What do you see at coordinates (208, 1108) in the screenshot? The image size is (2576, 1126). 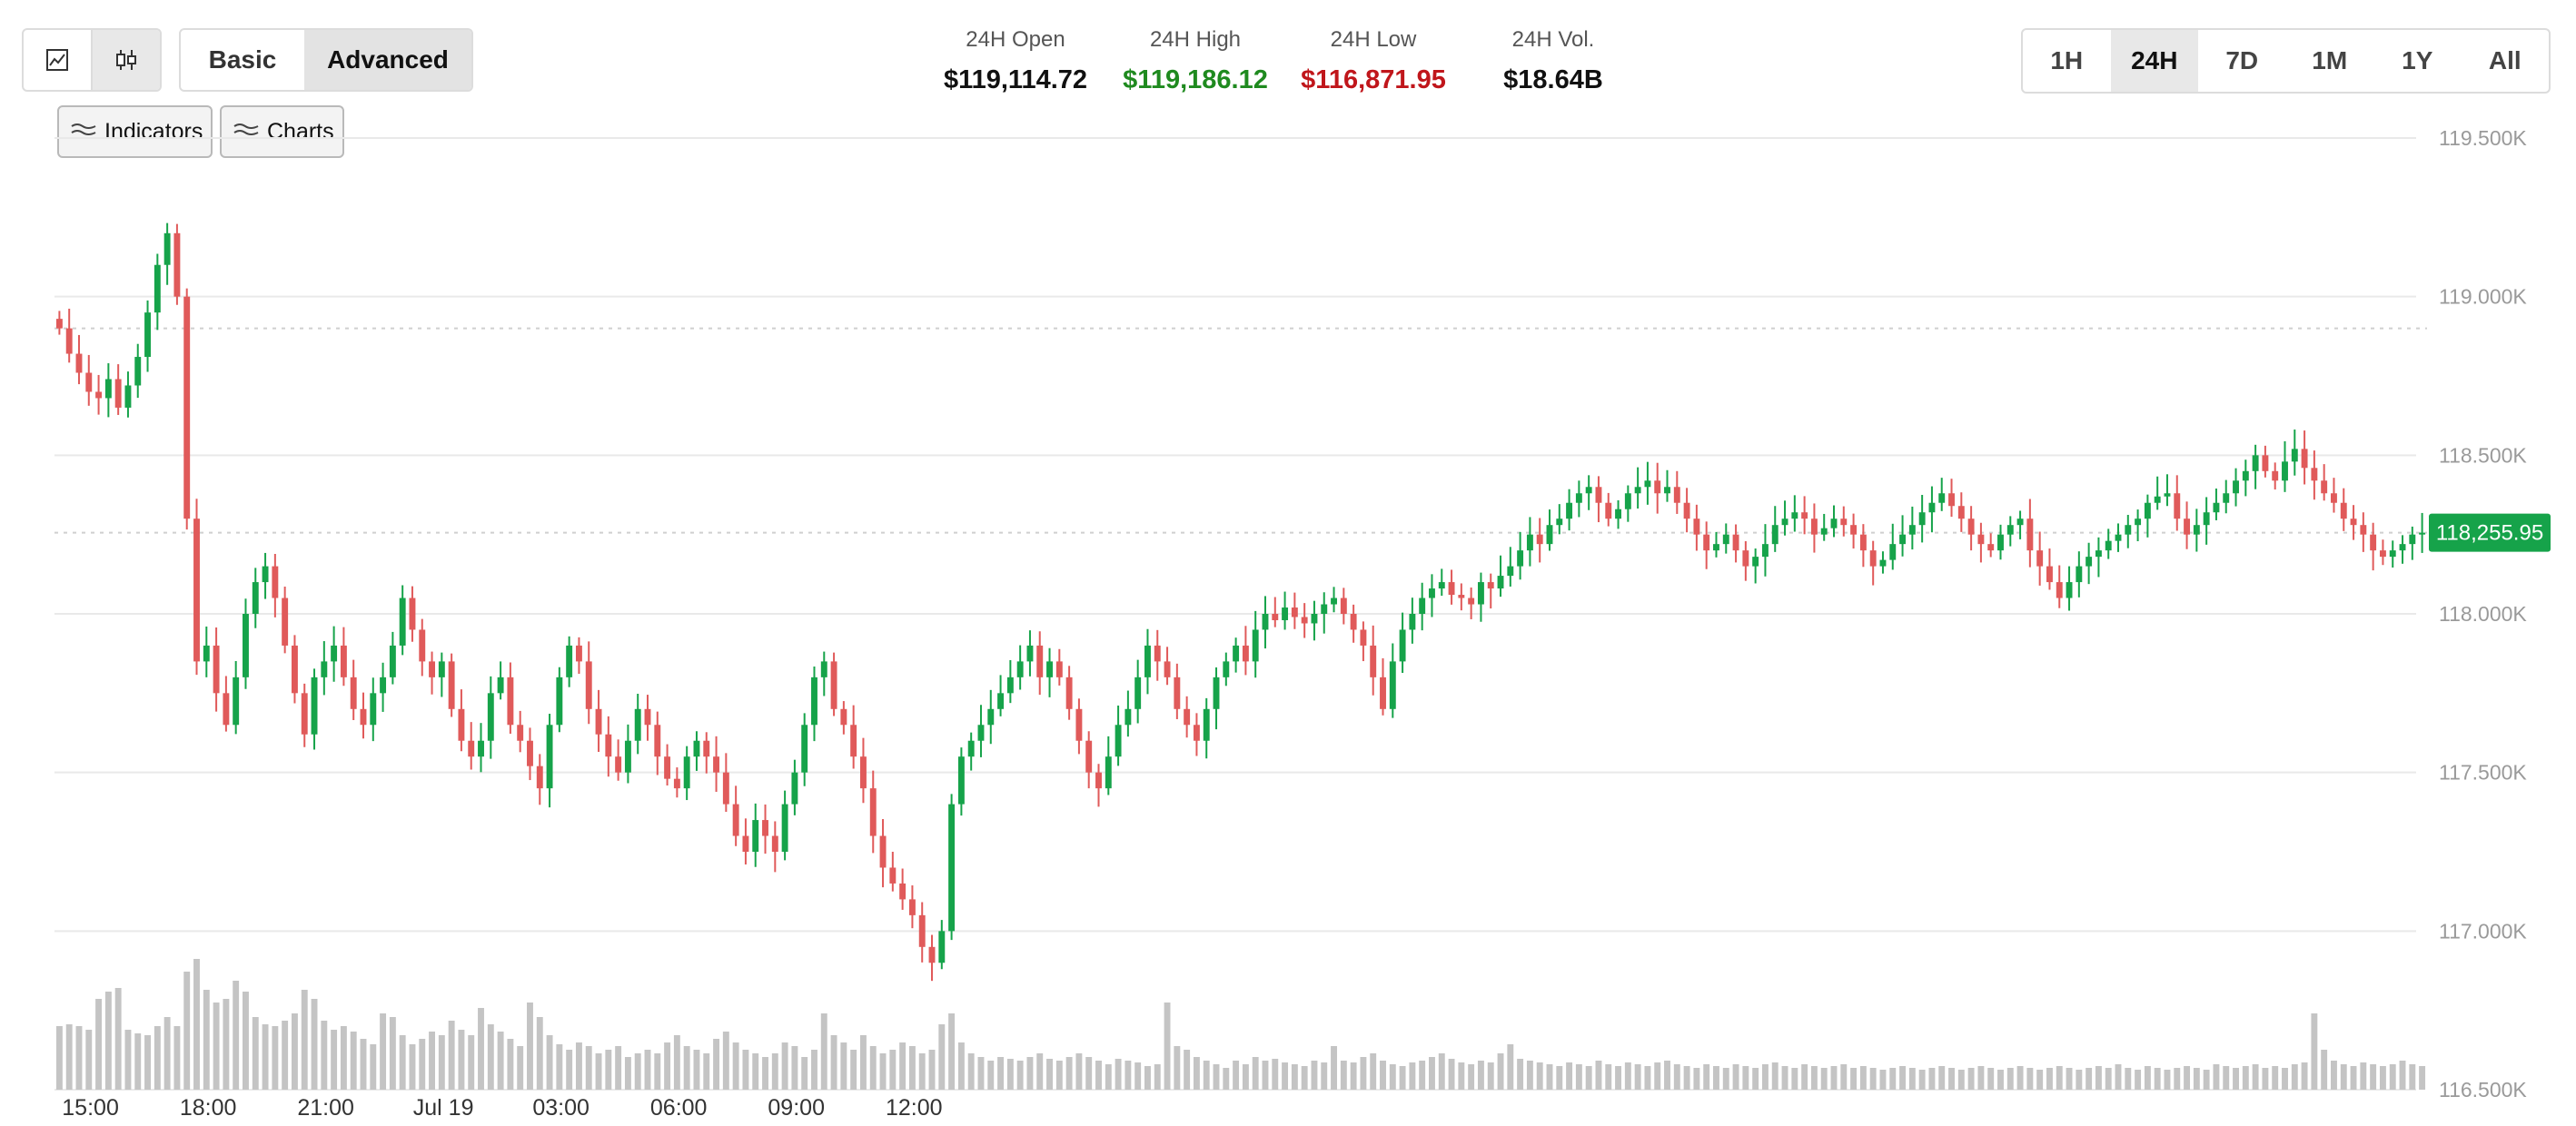 I see `x-tick-label: 18:00` at bounding box center [208, 1108].